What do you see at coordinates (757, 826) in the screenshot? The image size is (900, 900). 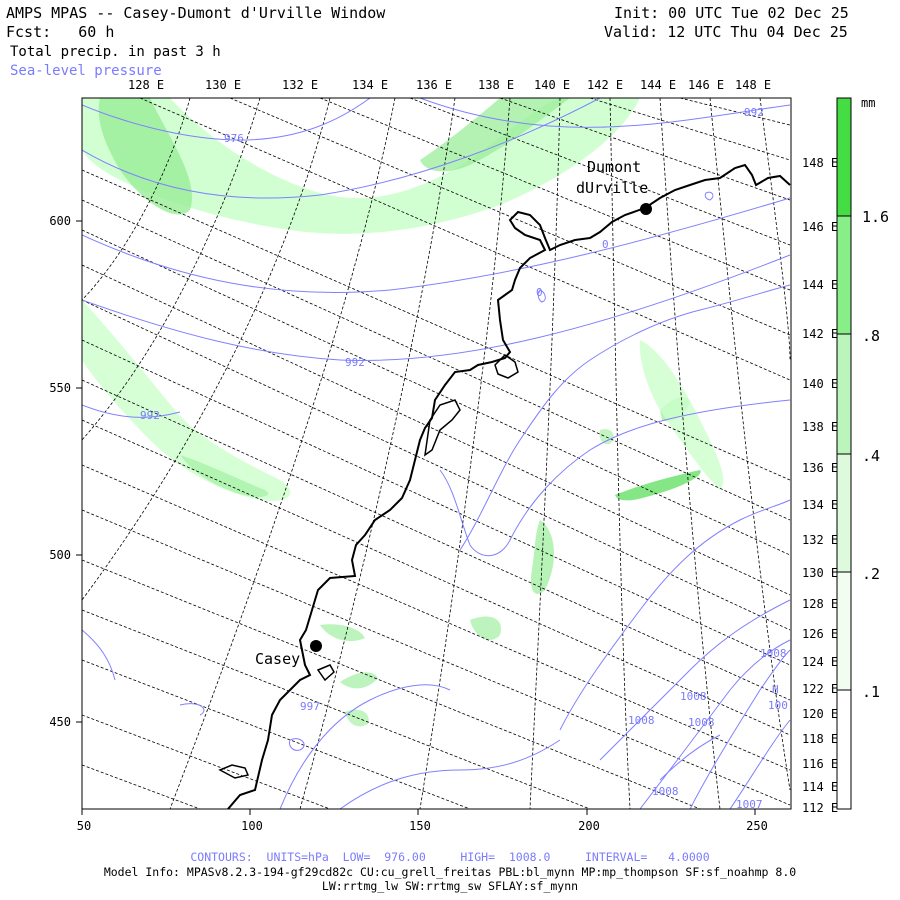 I see `x-tick-label: 250` at bounding box center [757, 826].